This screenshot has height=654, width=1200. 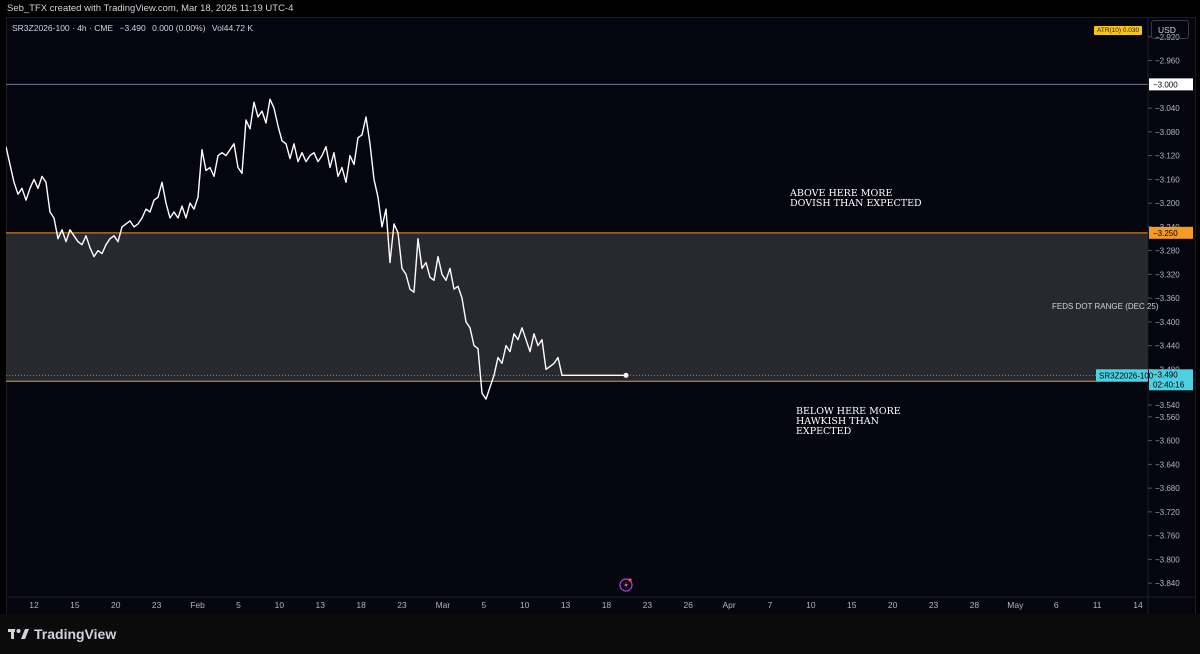 I want to click on y-tick-label: −3.760, so click(x=1167, y=536).